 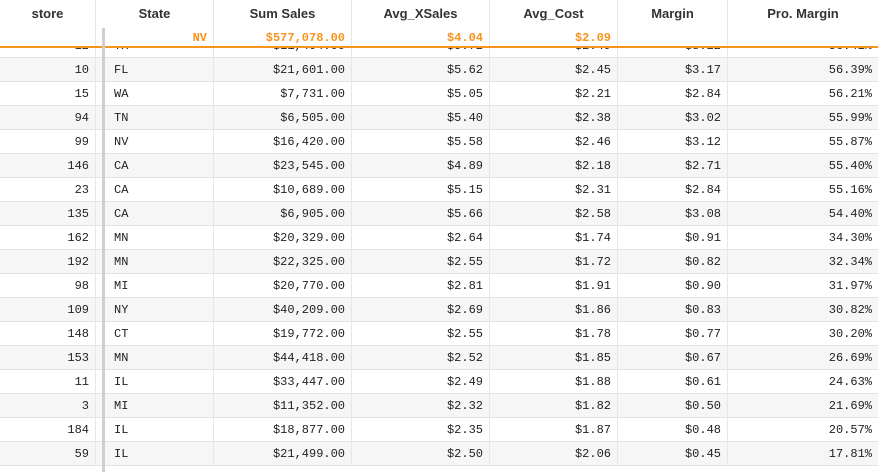 What do you see at coordinates (159, 141) in the screenshot?
I see `cell-state: NV` at bounding box center [159, 141].